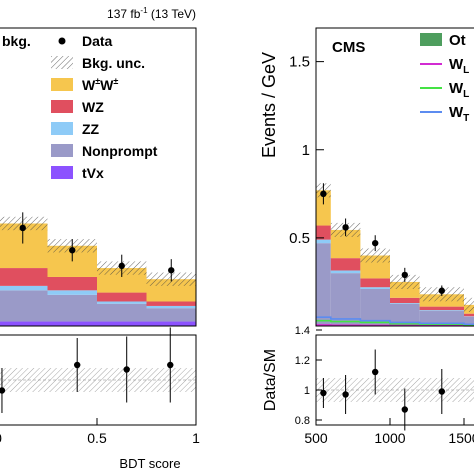 The height and width of the screenshot is (474, 474). I want to click on left-x-axis: 00.51, so click(100, 432).